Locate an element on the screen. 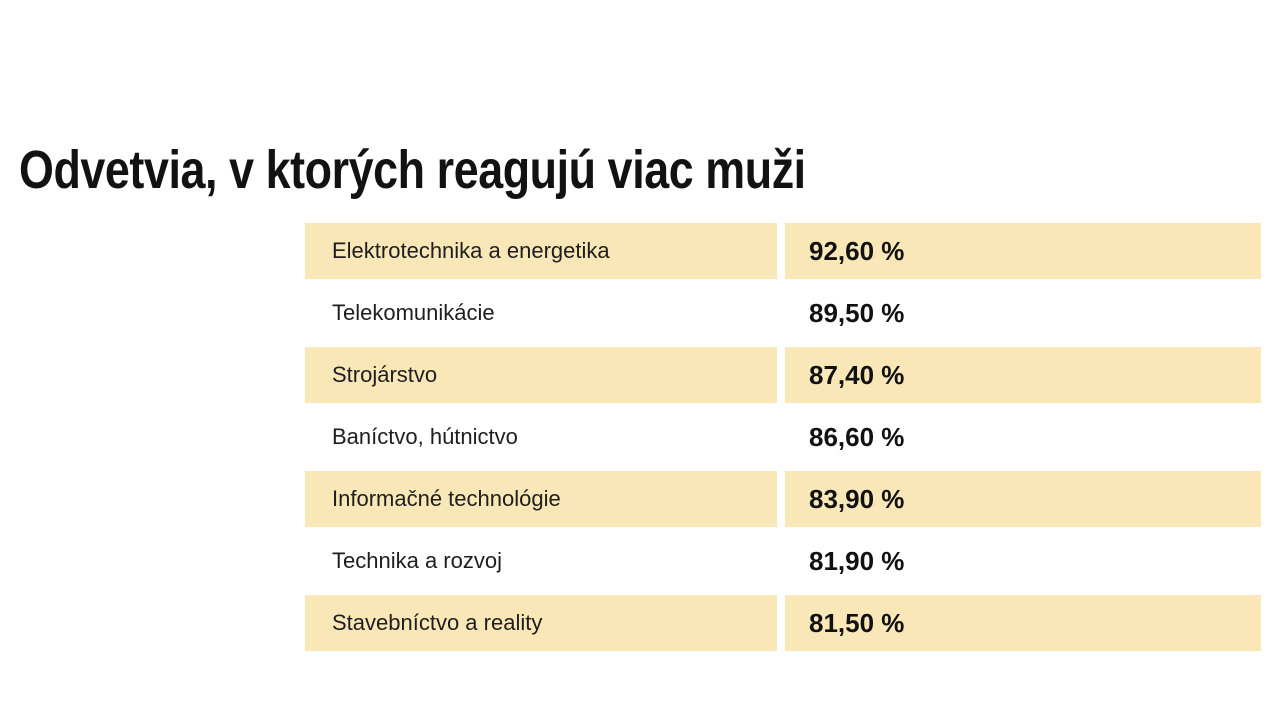 Image resolution: width=1280 pixels, height=720 pixels. table-row: Elektrotechnika a energetika 92,60 % is located at coordinates (783, 251).